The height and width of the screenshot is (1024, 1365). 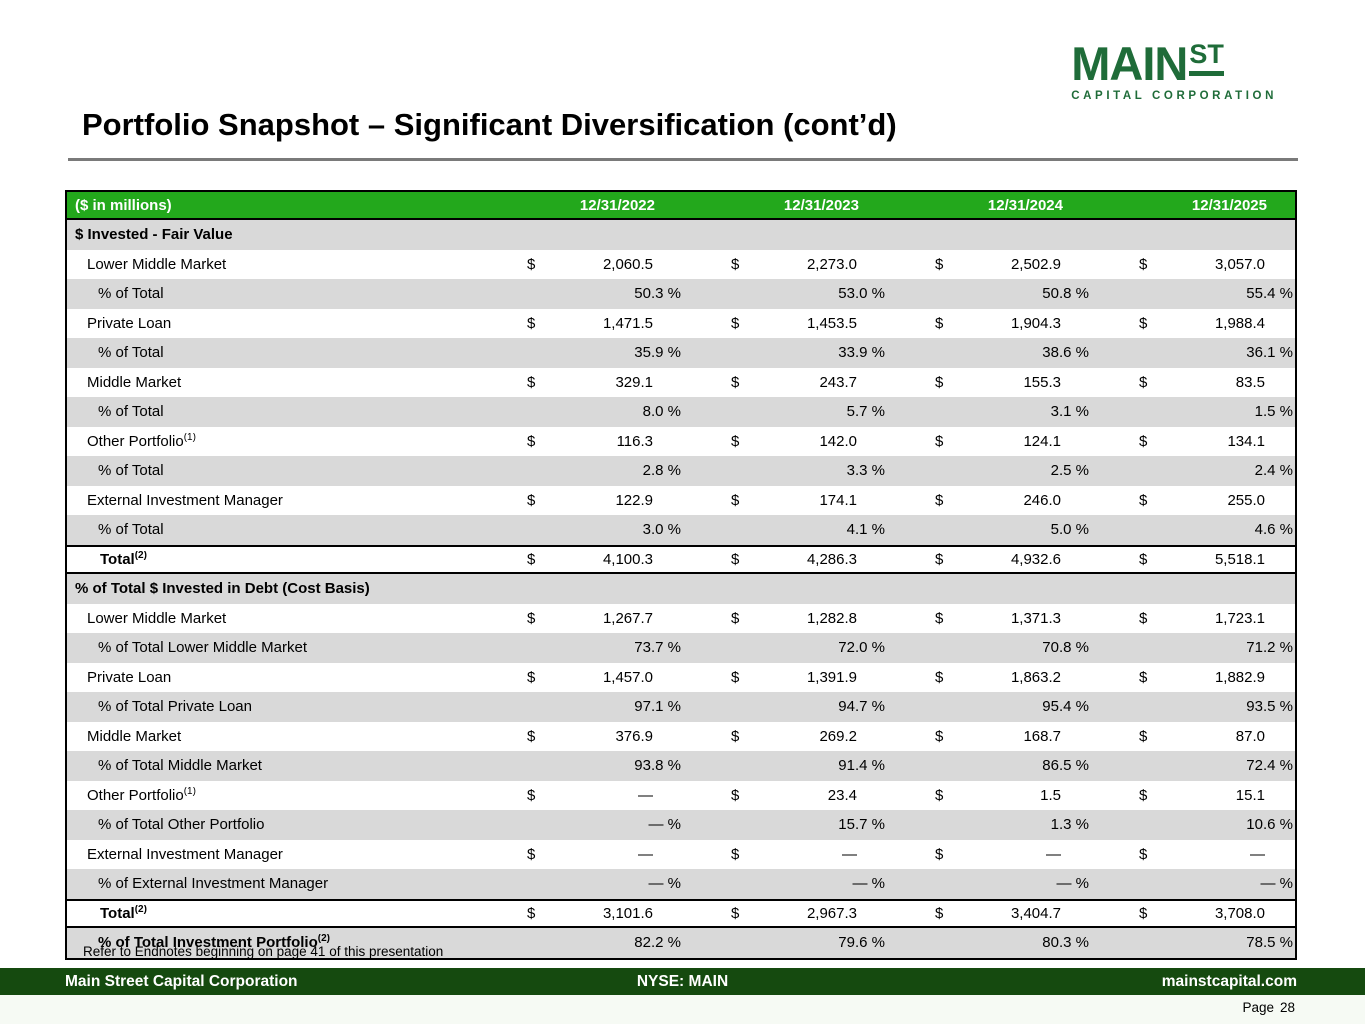 What do you see at coordinates (213, 884) in the screenshot?
I see `row-label: % of External Investment Manager` at bounding box center [213, 884].